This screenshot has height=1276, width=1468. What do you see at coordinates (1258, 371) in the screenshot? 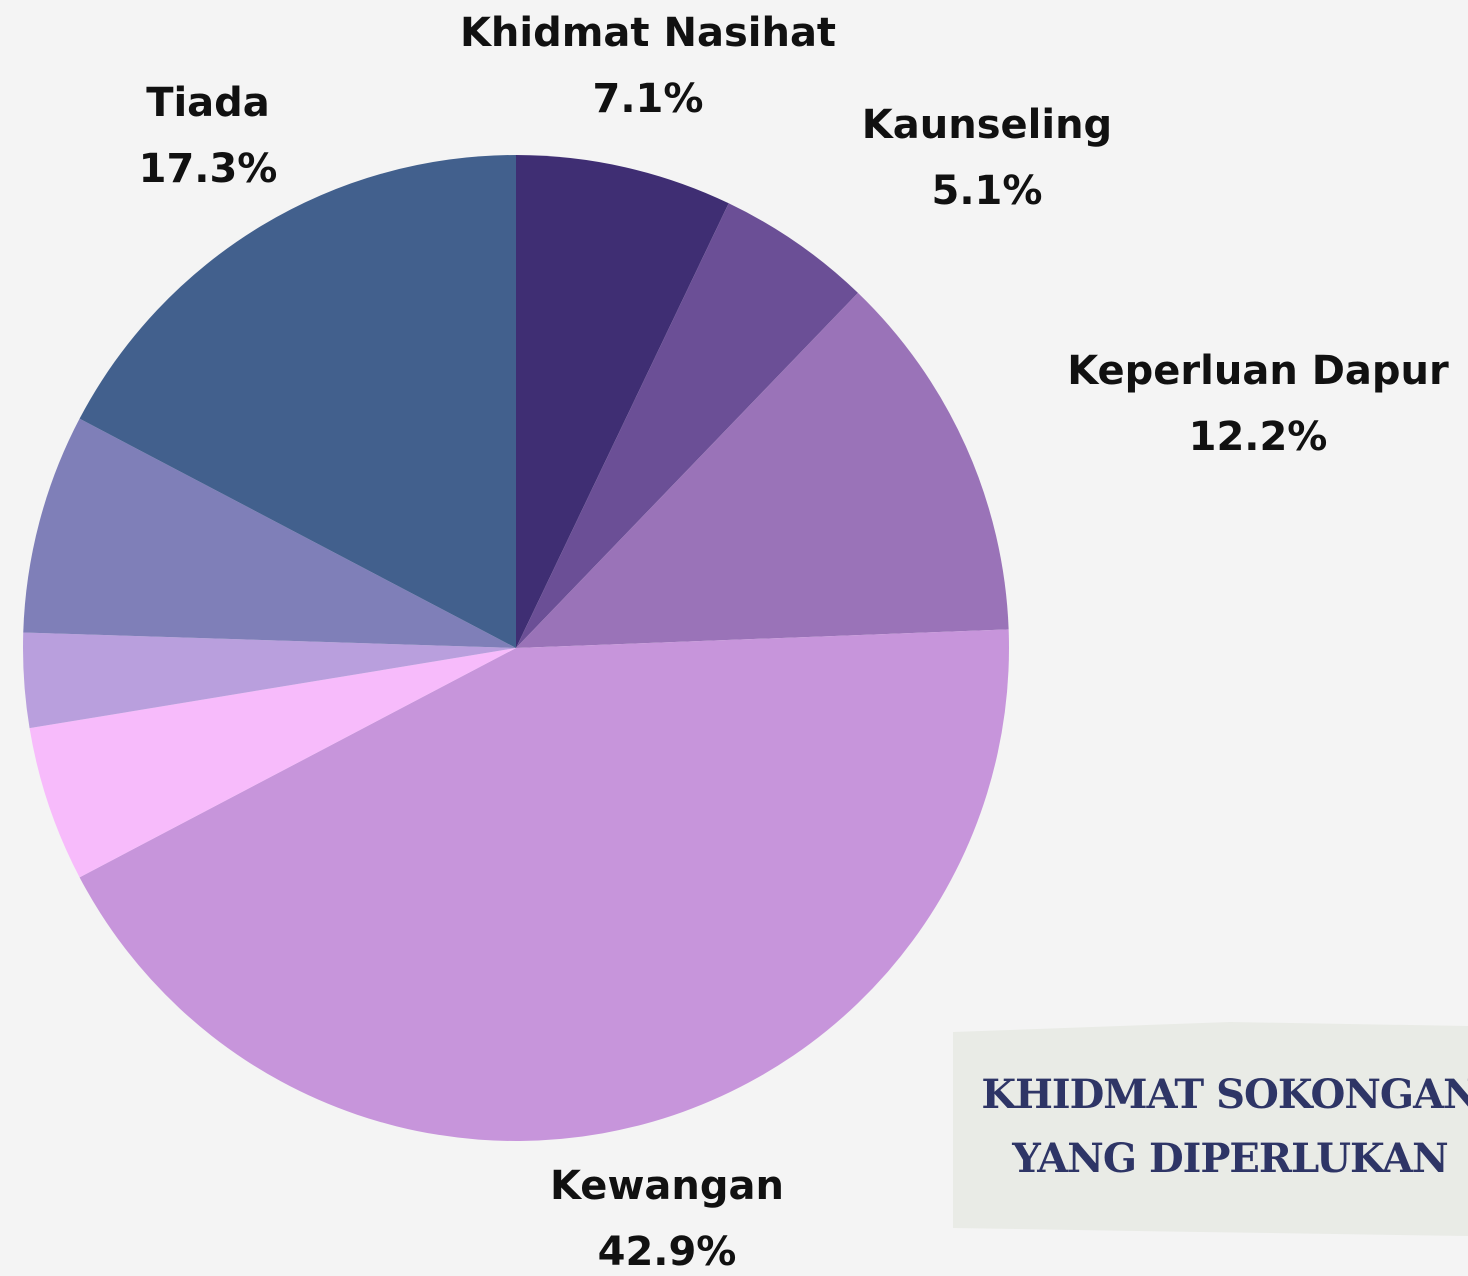
I see `slice-label: Keperluan Dapur` at bounding box center [1258, 371].